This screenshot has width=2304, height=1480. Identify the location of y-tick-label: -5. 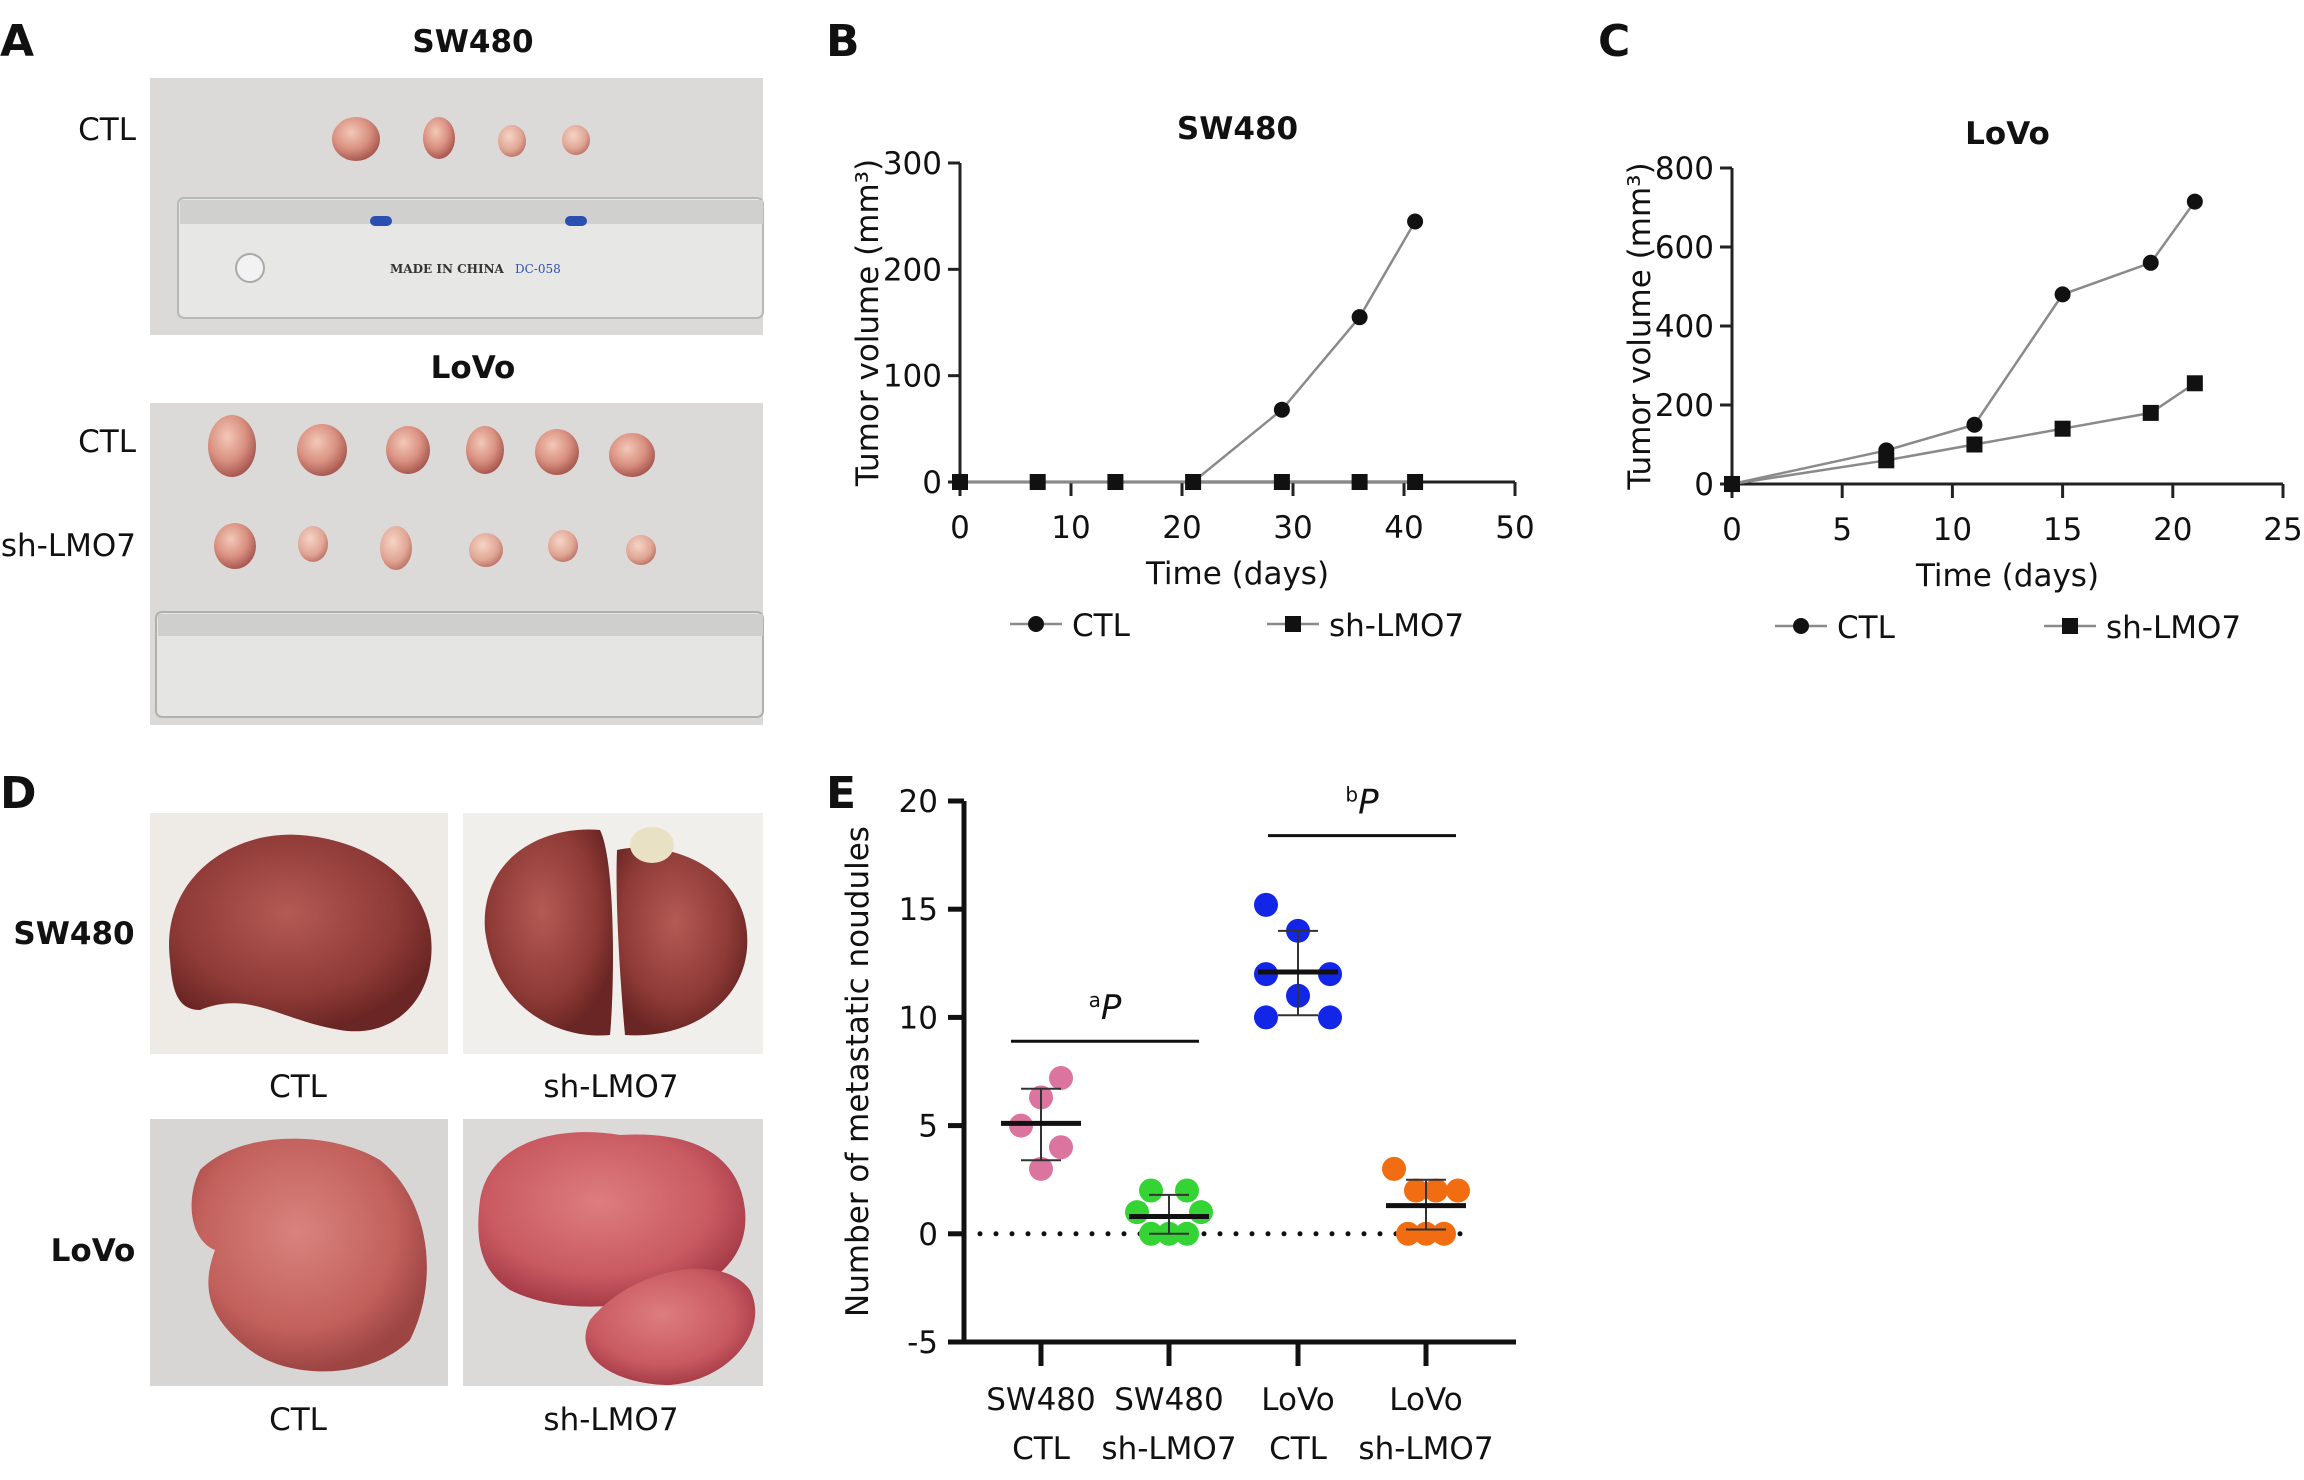
(922, 1343).